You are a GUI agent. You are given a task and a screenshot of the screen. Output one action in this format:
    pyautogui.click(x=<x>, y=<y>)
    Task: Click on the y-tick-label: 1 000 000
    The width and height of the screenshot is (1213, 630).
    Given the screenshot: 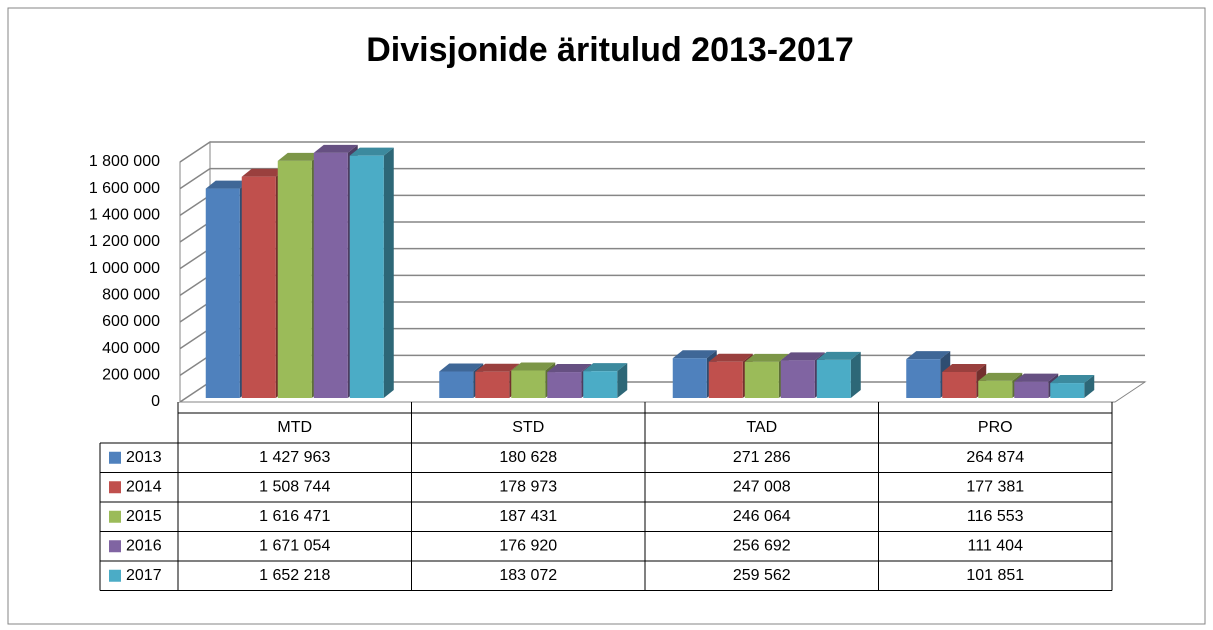 What is the action you would take?
    pyautogui.click(x=124, y=268)
    